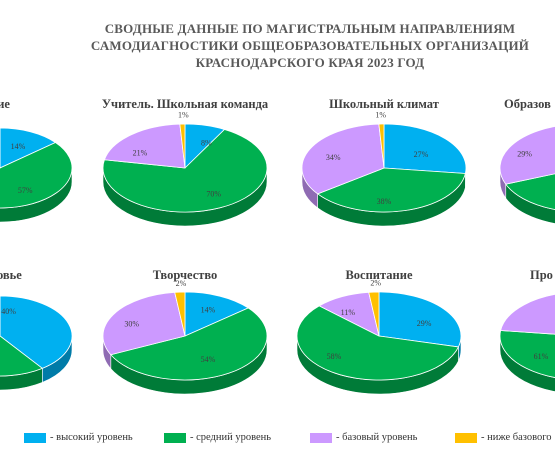  What do you see at coordinates (213, 194) in the screenshot?
I see `pie-2-label-medium: 70%` at bounding box center [213, 194].